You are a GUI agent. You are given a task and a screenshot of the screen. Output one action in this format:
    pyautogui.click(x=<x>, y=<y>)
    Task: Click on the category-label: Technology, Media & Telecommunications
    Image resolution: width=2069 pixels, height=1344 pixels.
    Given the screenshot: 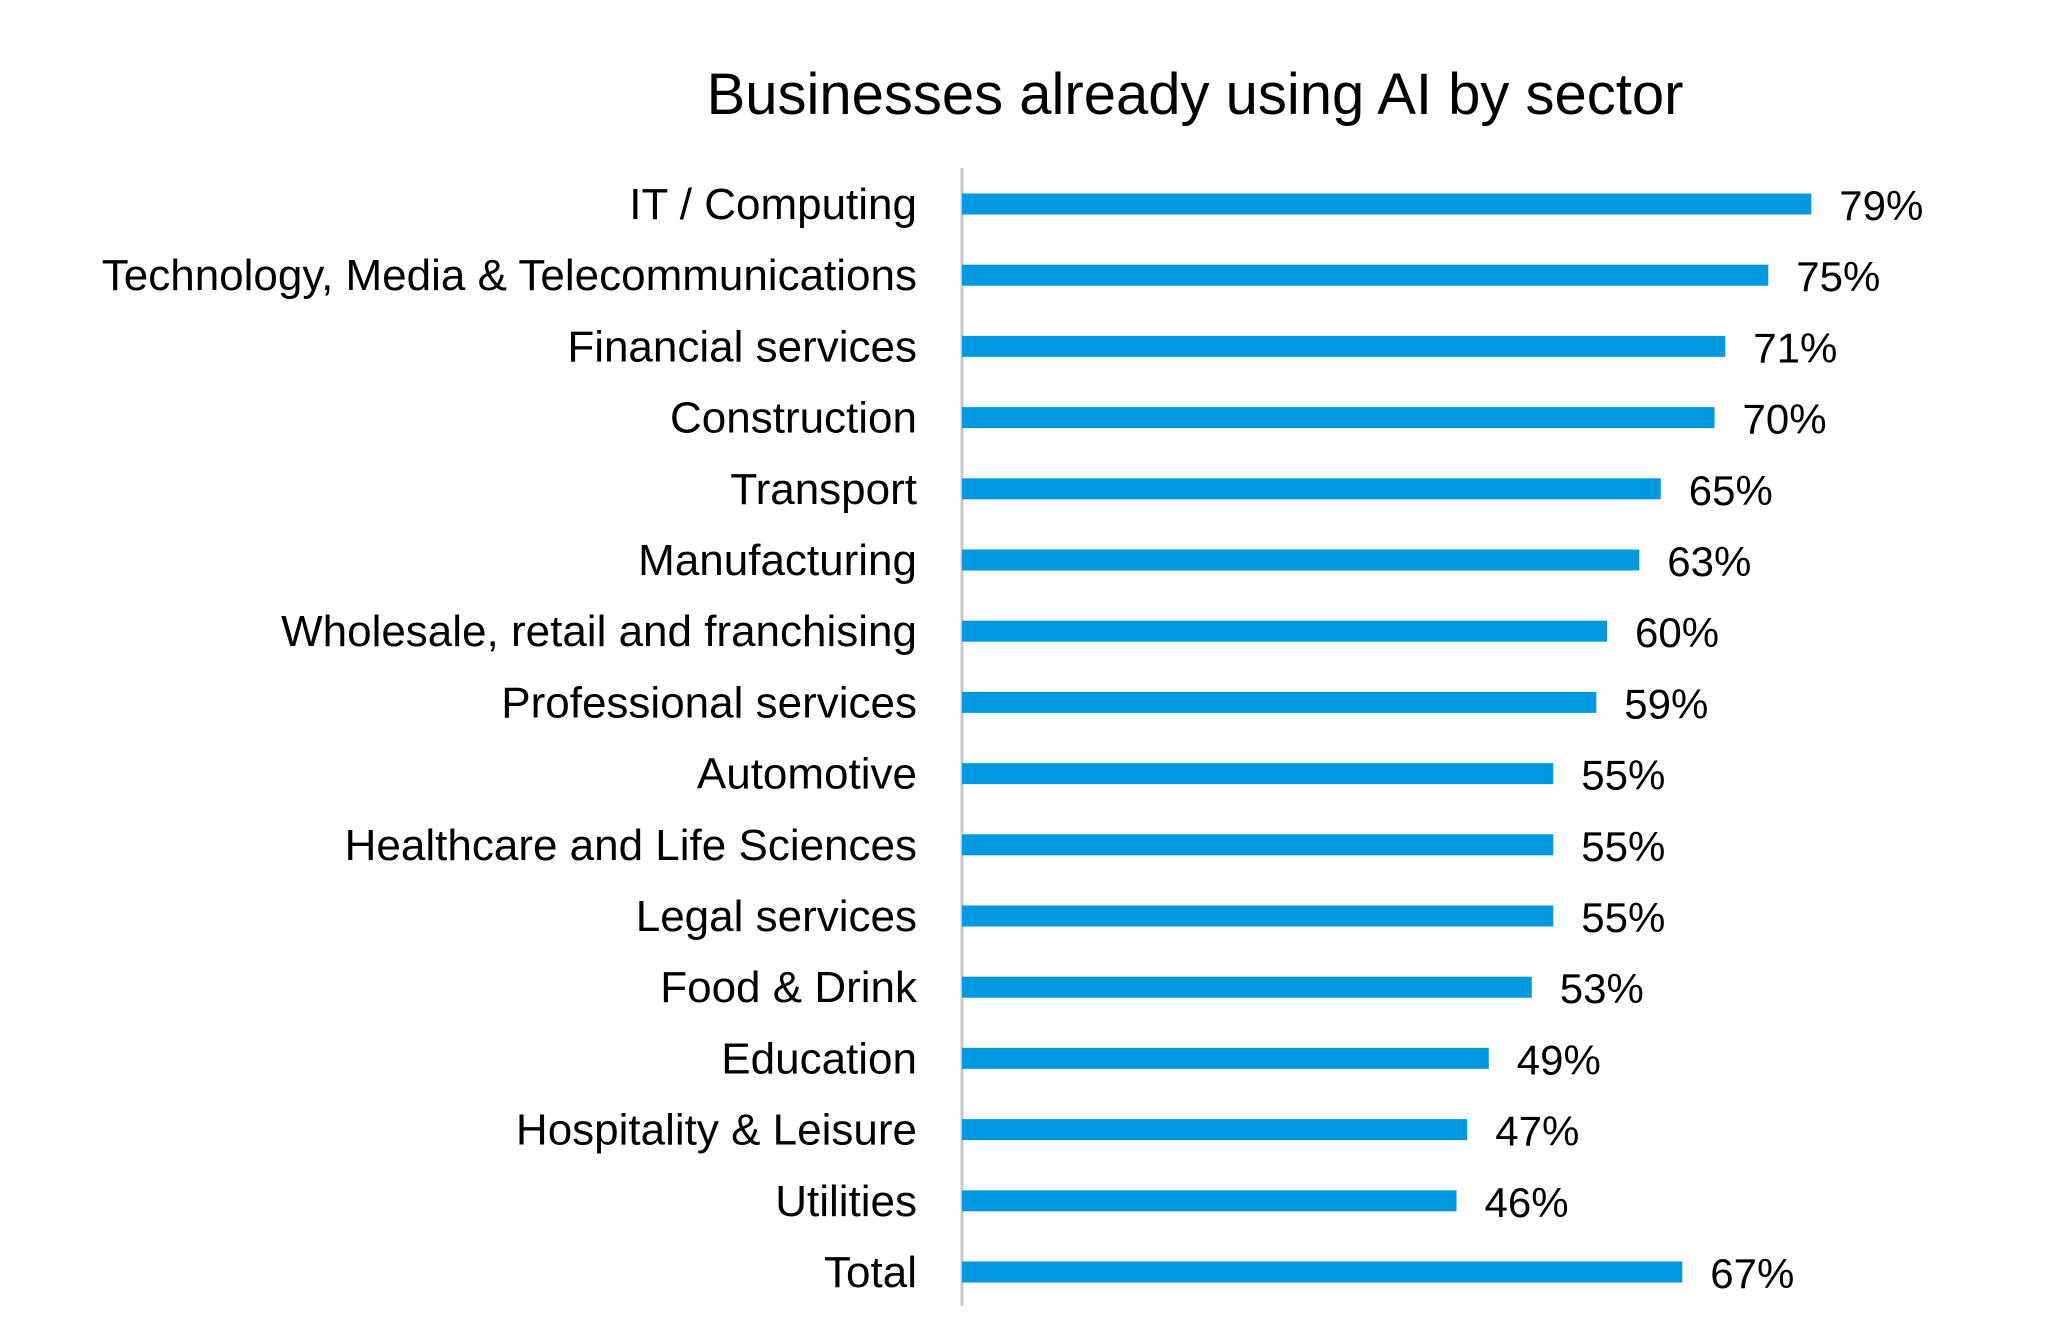 What is the action you would take?
    pyautogui.click(x=509, y=275)
    